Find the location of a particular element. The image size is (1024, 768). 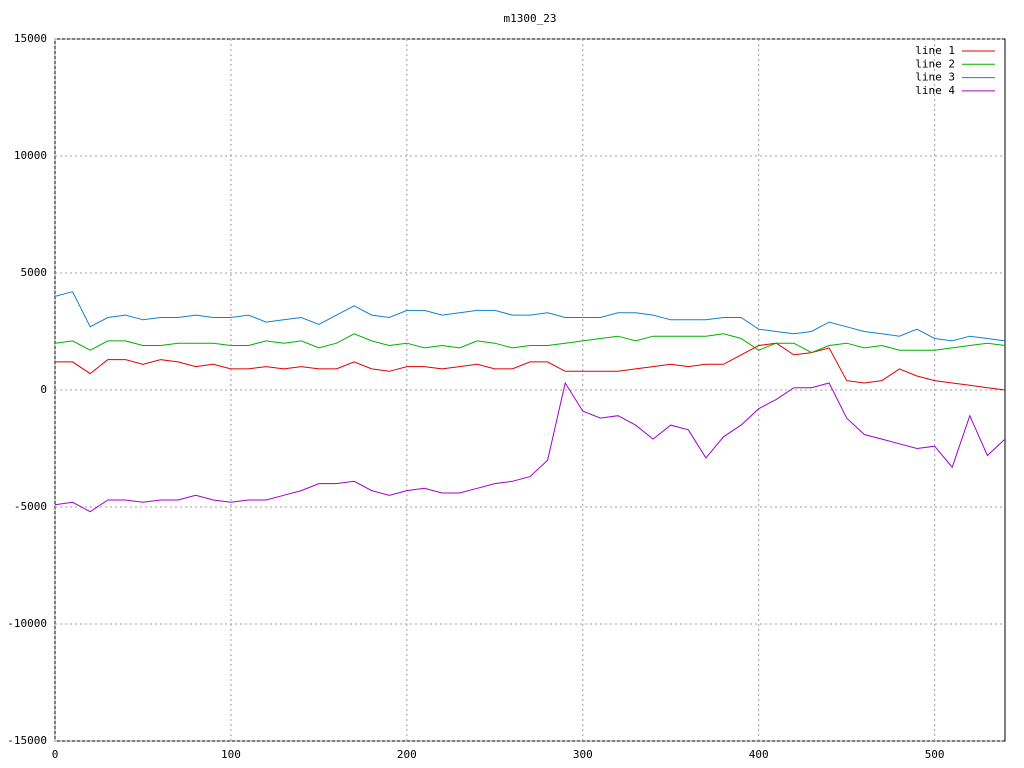

y-tick-label: 5000 is located at coordinates (34, 272).